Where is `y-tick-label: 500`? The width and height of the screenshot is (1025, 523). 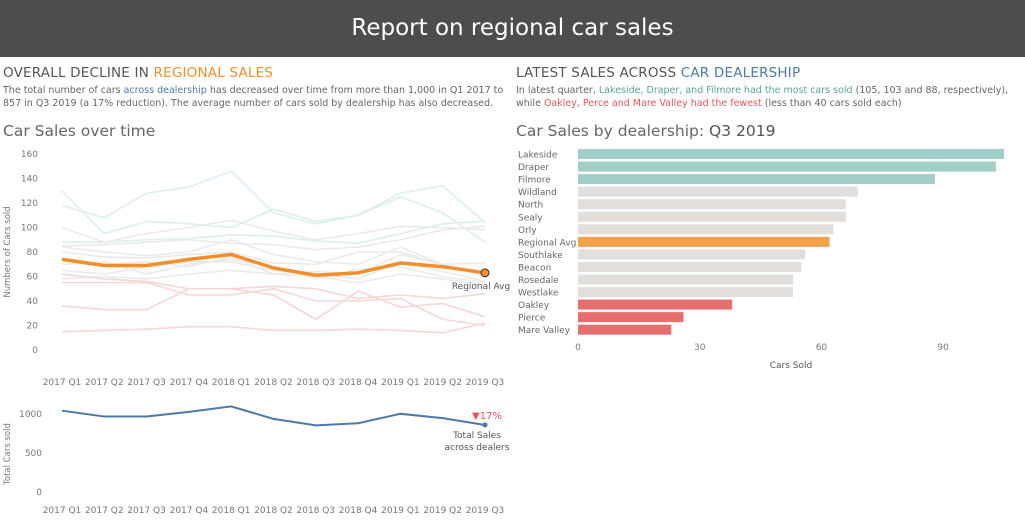 y-tick-label: 500 is located at coordinates (33, 454).